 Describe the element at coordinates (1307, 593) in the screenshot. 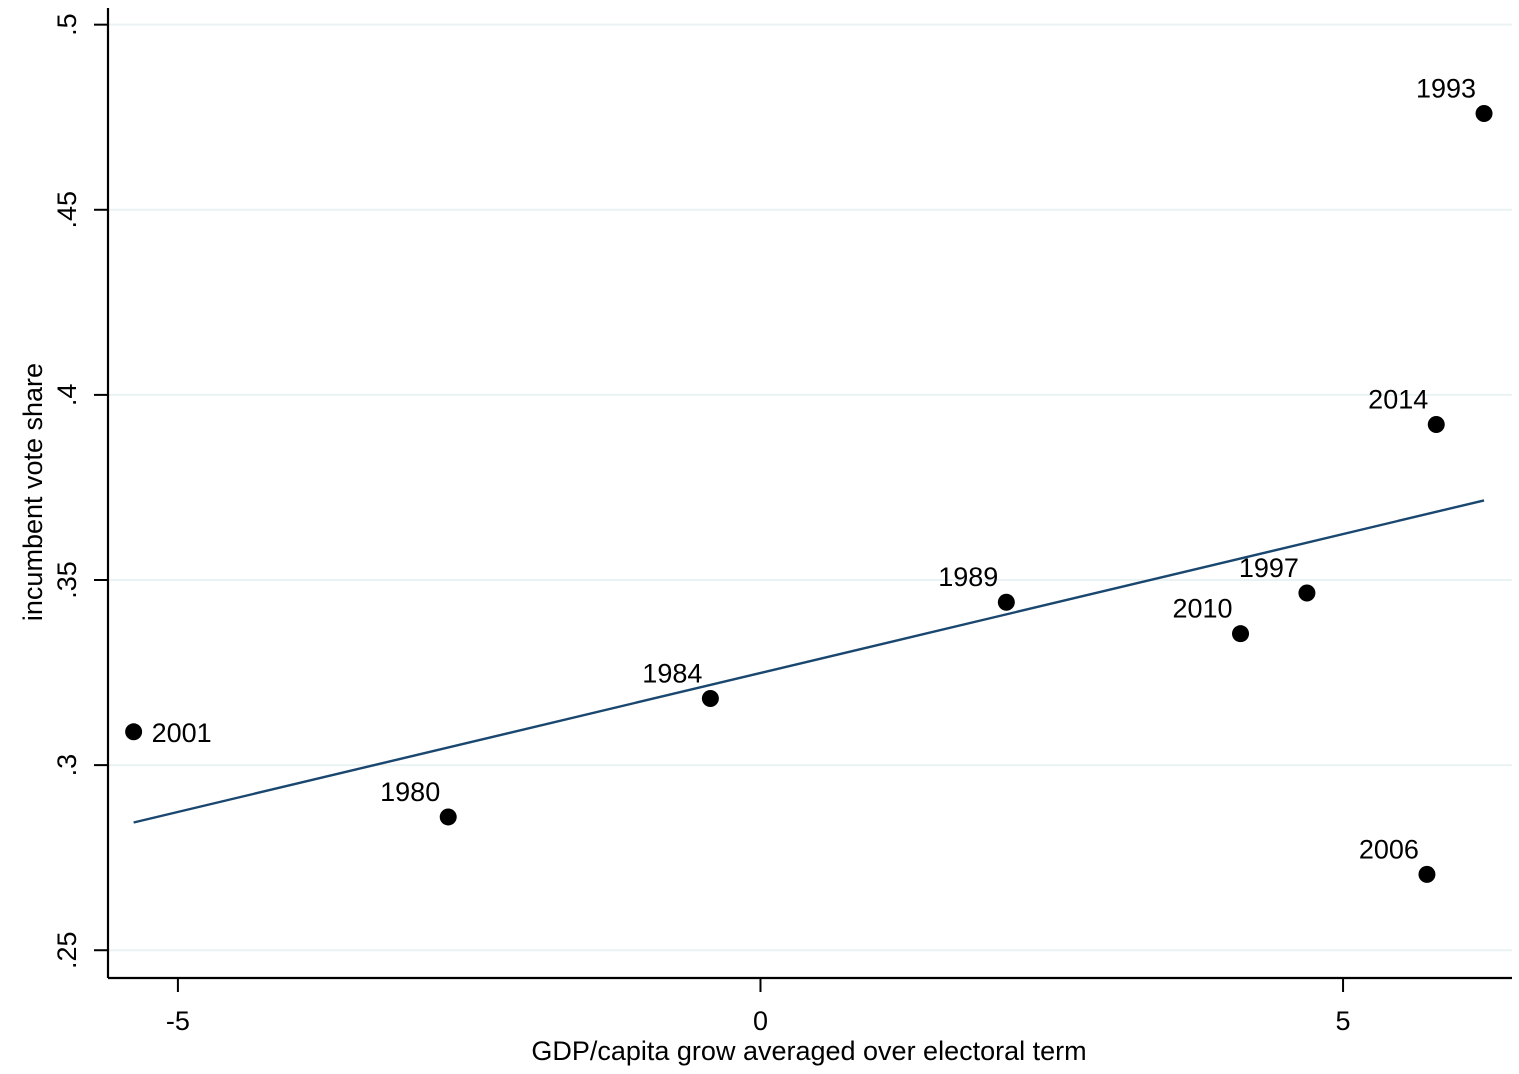

I see `data-point-1997` at that location.